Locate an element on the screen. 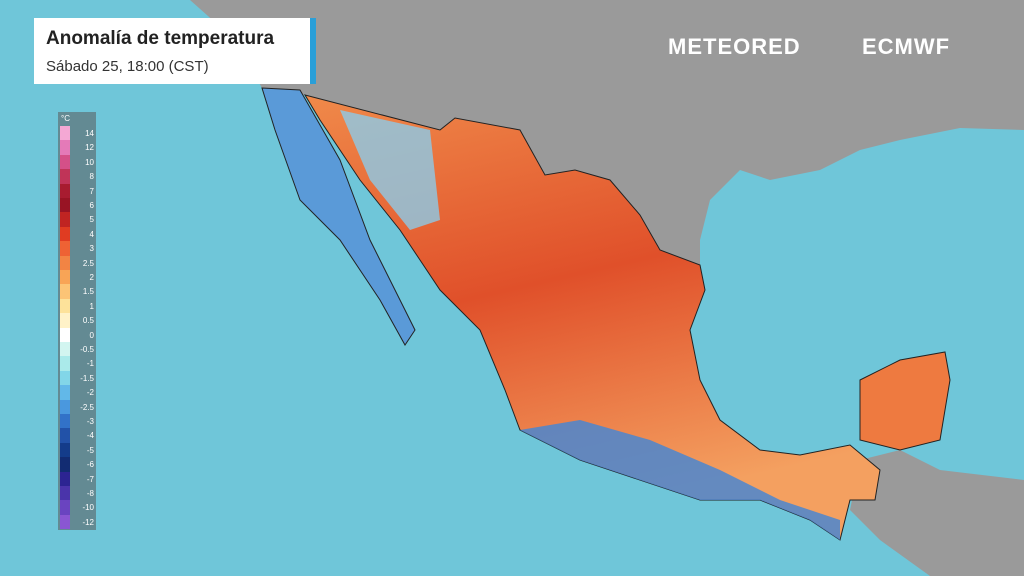  legend-label: 2 is located at coordinates (91, 277).